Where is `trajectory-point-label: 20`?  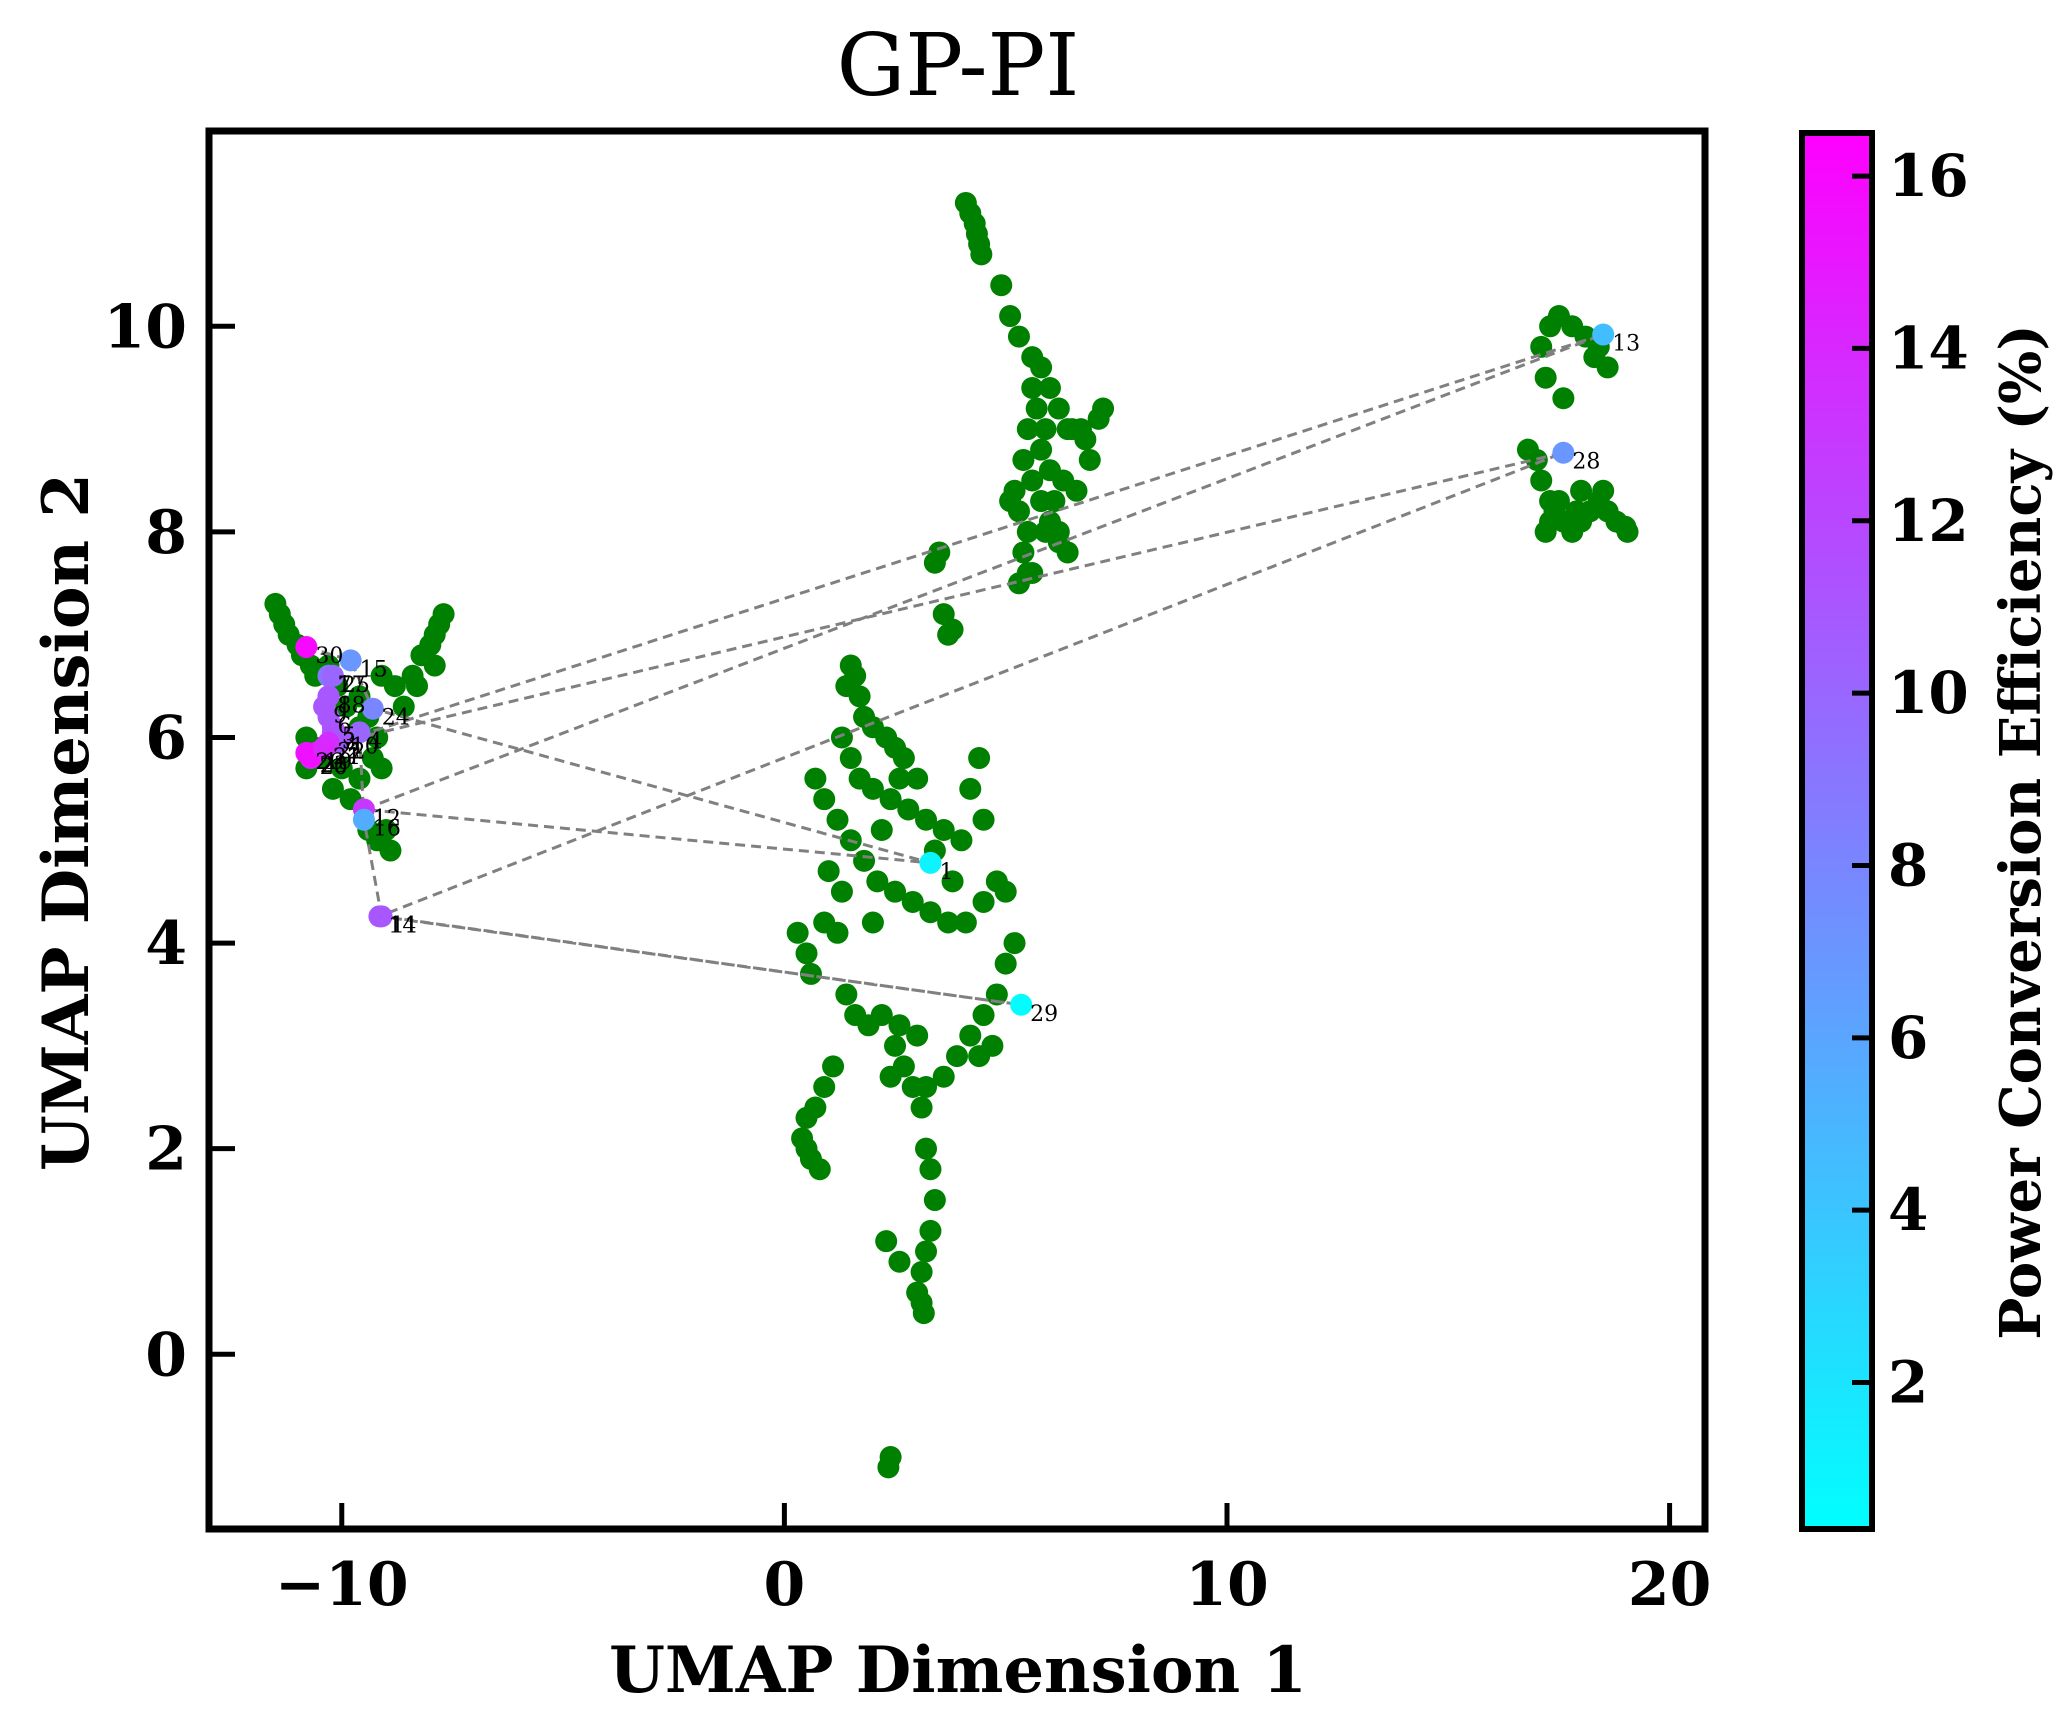
trajectory-point-label: 20 is located at coordinates (334, 767).